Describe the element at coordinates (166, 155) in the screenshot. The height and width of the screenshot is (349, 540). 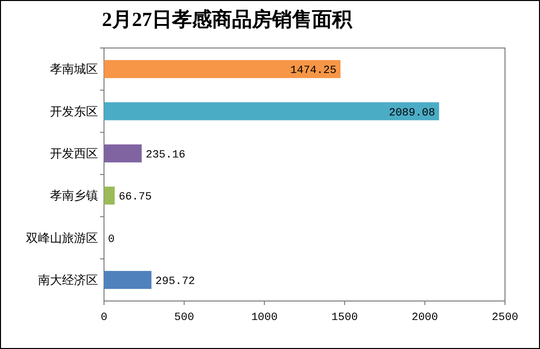
I see `data-label: 235.16` at that location.